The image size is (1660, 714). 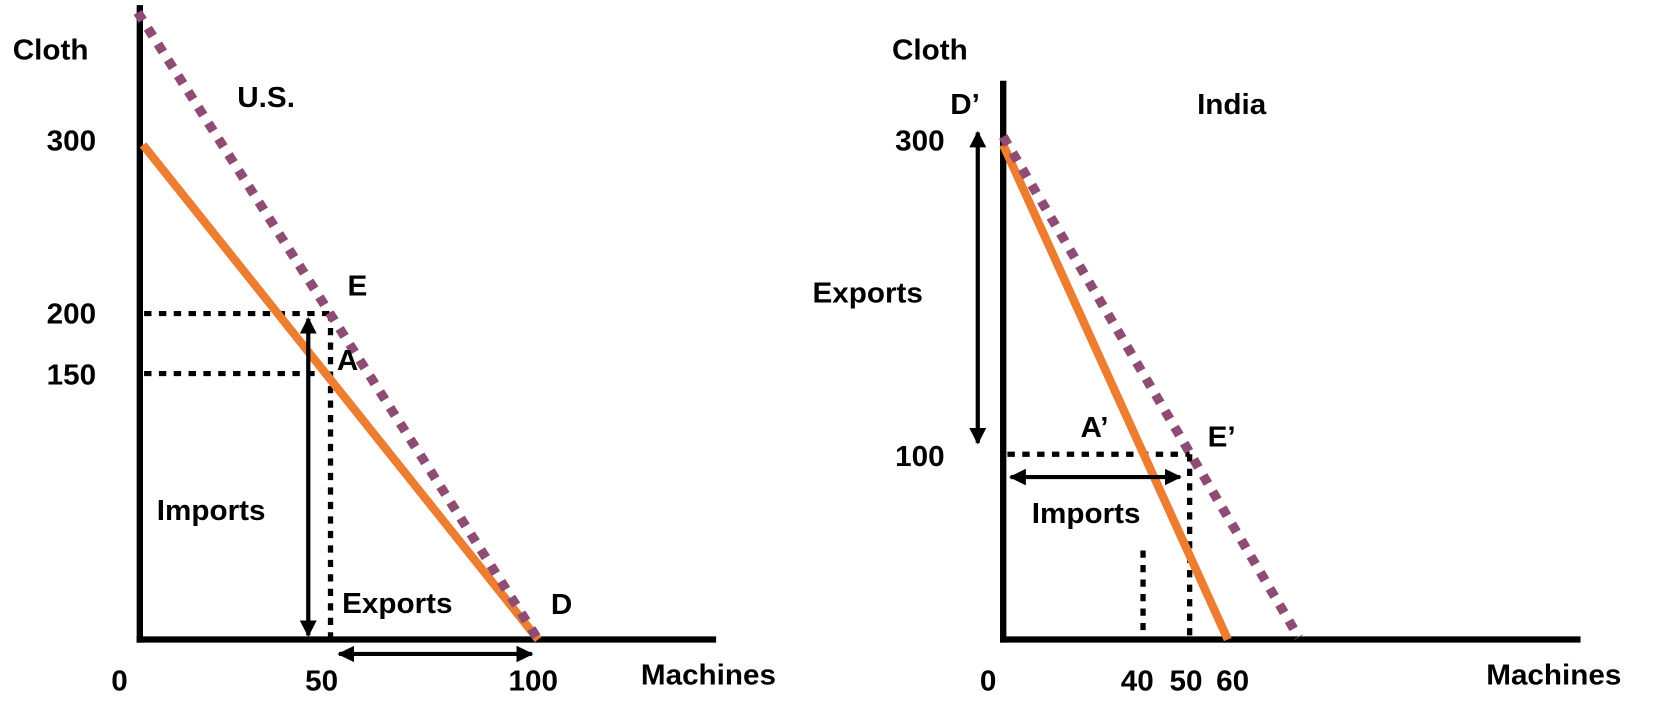 What do you see at coordinates (1137, 681) in the screenshot?
I see `x-tick-label: 40` at bounding box center [1137, 681].